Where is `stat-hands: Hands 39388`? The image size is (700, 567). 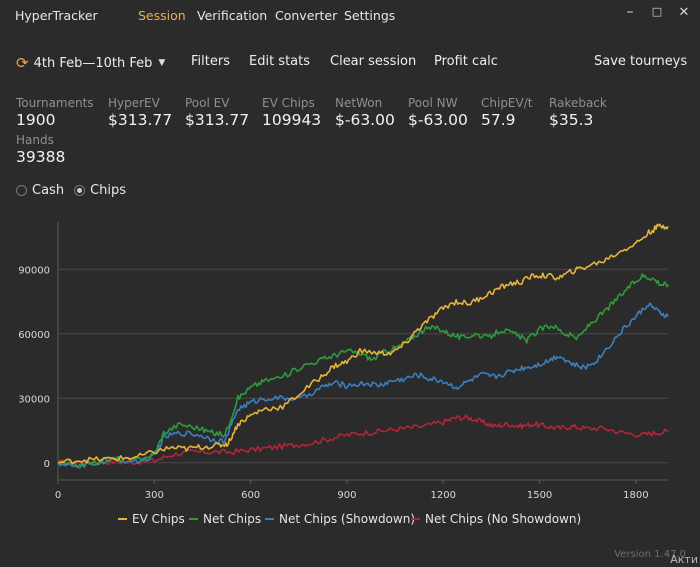
stat-hands: Hands 39388 is located at coordinates (40, 149).